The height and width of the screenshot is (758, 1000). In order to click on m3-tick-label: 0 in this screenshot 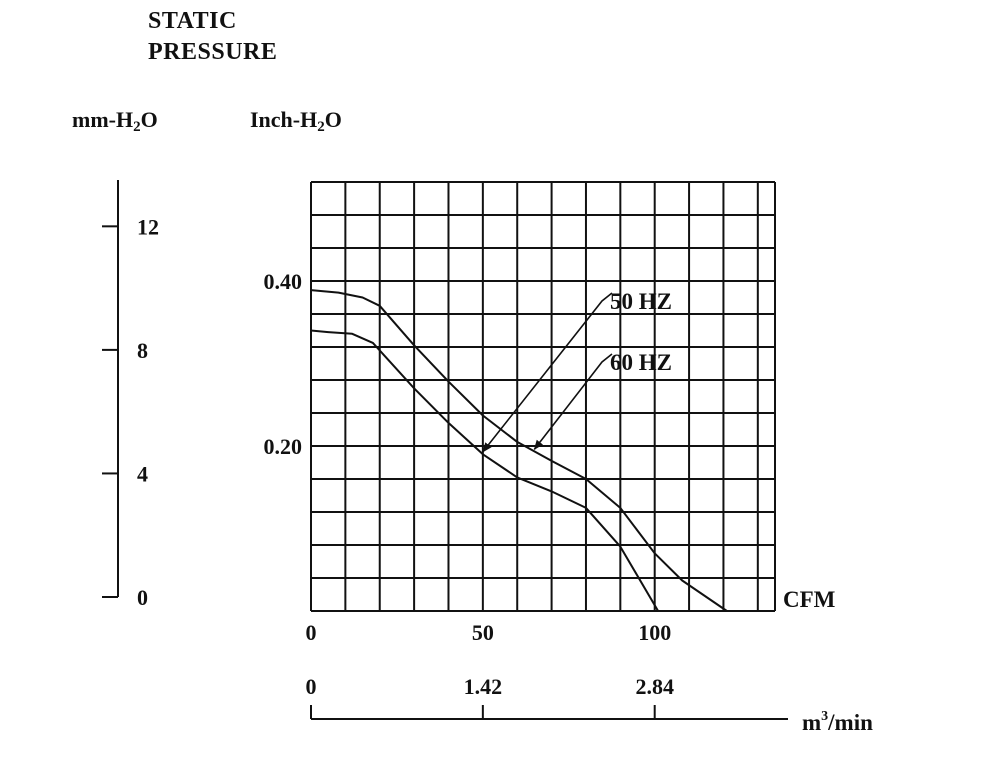, I will do `click(311, 686)`.